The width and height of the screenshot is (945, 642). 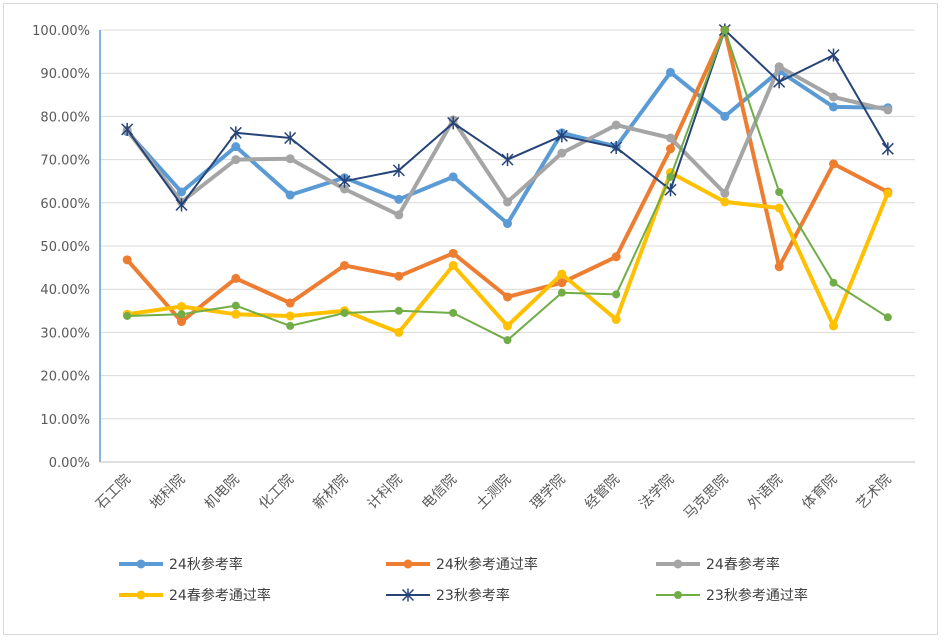 What do you see at coordinates (65, 377) in the screenshot?
I see `y-tick-label: 20.00%` at bounding box center [65, 377].